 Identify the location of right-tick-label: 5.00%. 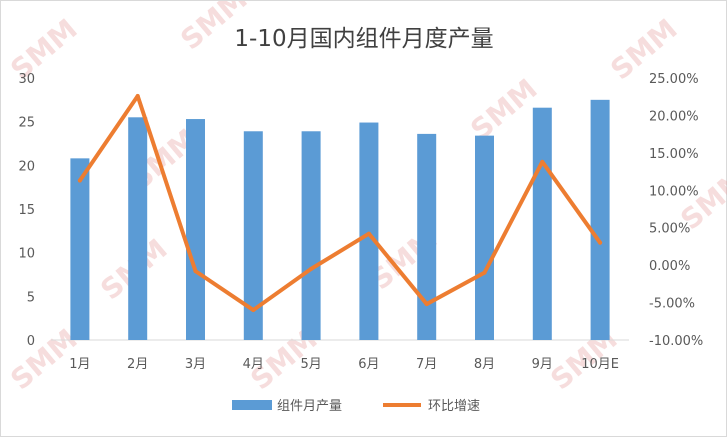
(669, 229).